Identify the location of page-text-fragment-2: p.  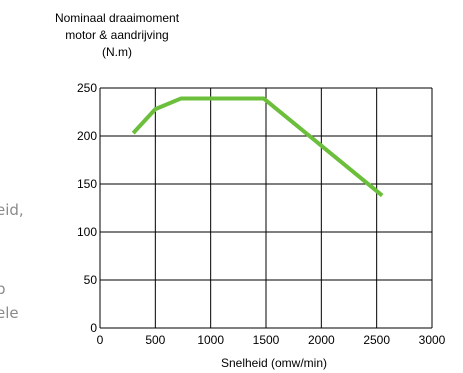
(3, 289).